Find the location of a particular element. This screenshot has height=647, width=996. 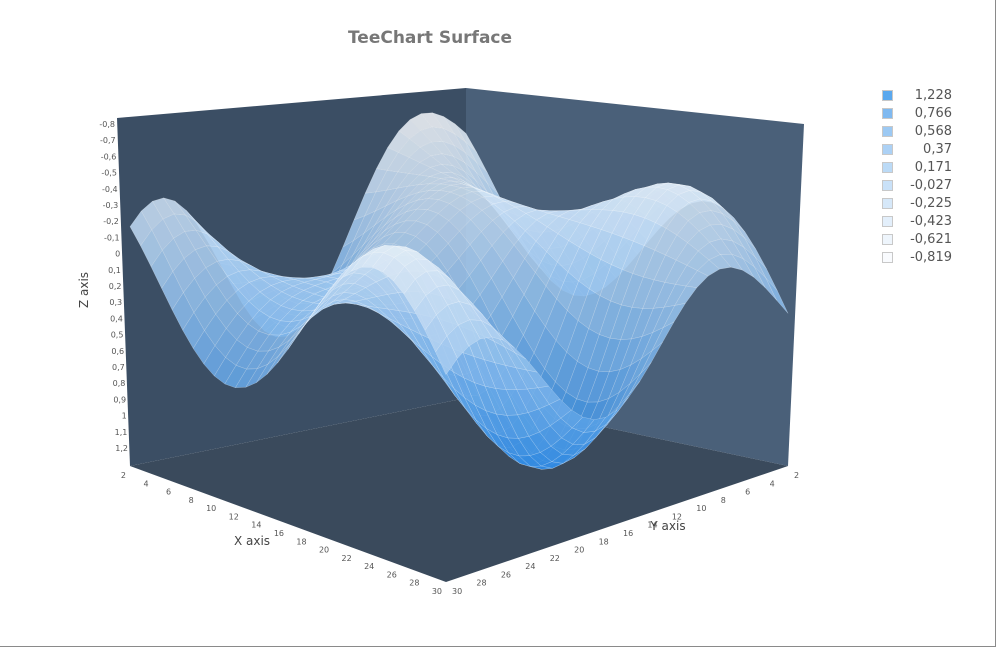

legend-item: 0,766 is located at coordinates (932, 115).